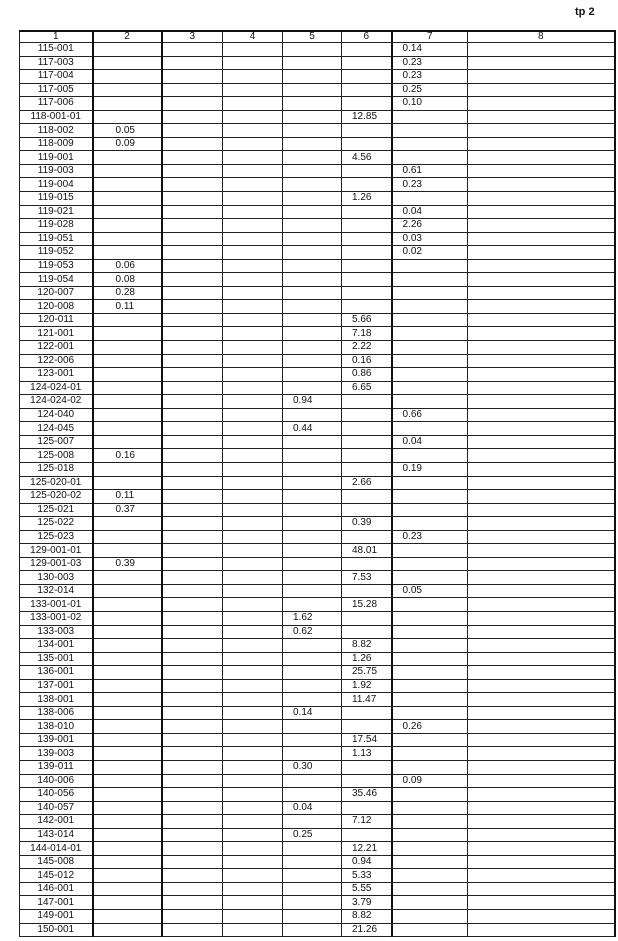 The height and width of the screenshot is (941, 618). I want to click on row-code-cell: 140-006, so click(56, 781).